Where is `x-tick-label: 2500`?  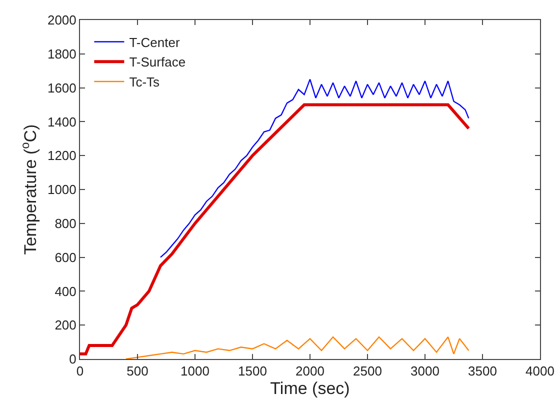 x-tick-label: 2500 is located at coordinates (367, 371).